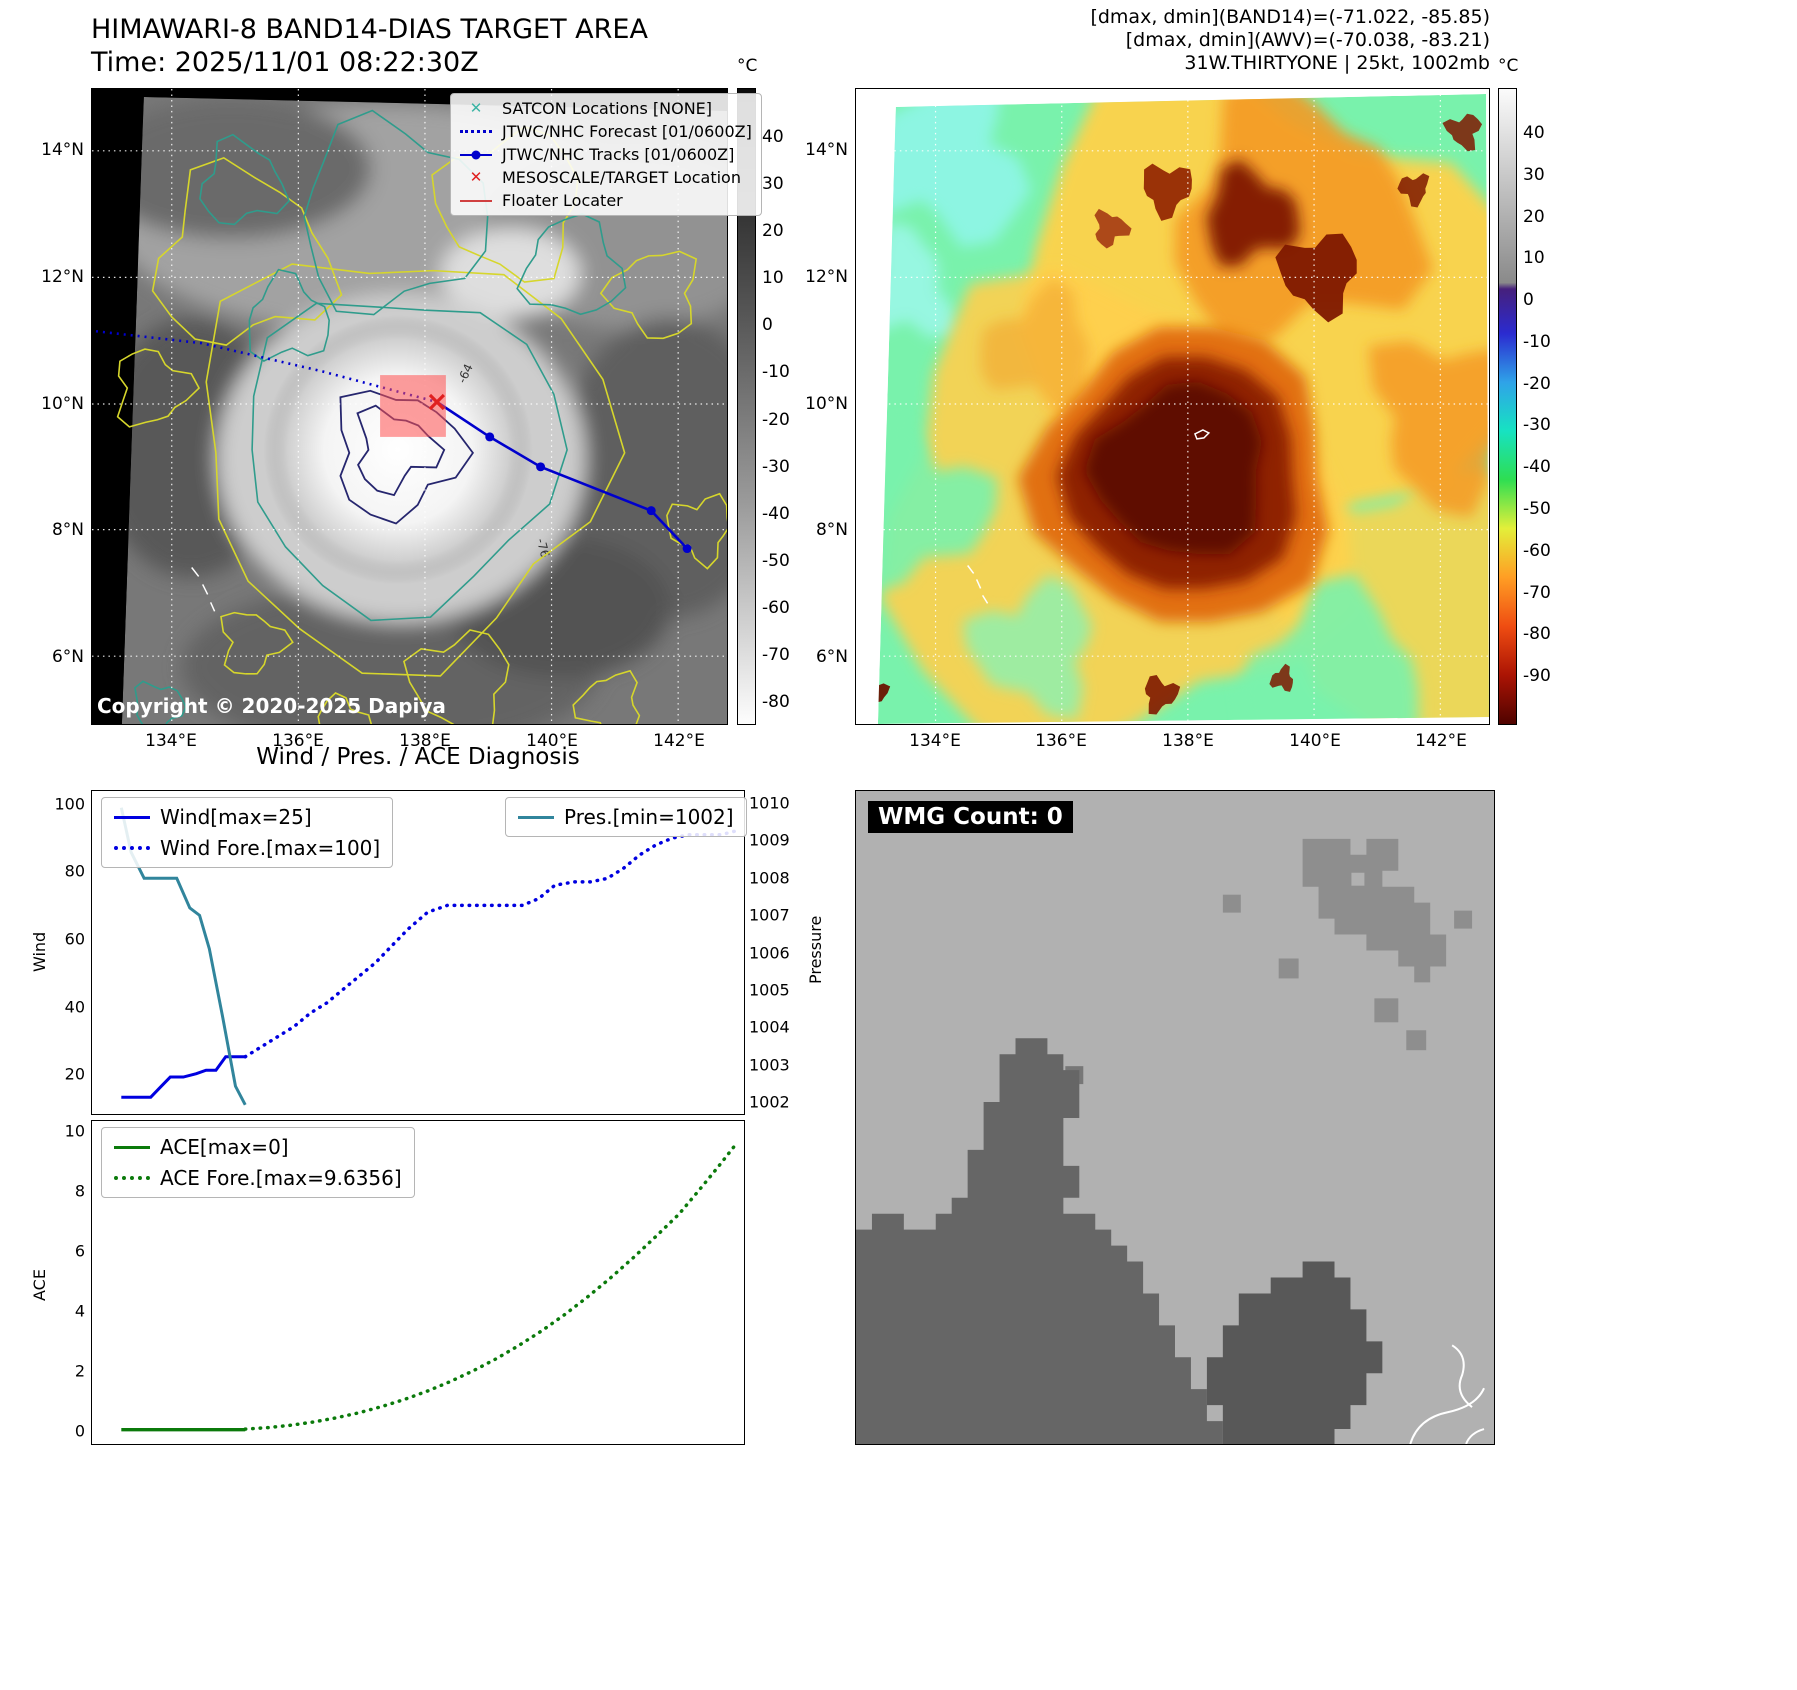 The height and width of the screenshot is (1690, 1797). I want to click on y-tick-label: 14°N, so click(62, 150).